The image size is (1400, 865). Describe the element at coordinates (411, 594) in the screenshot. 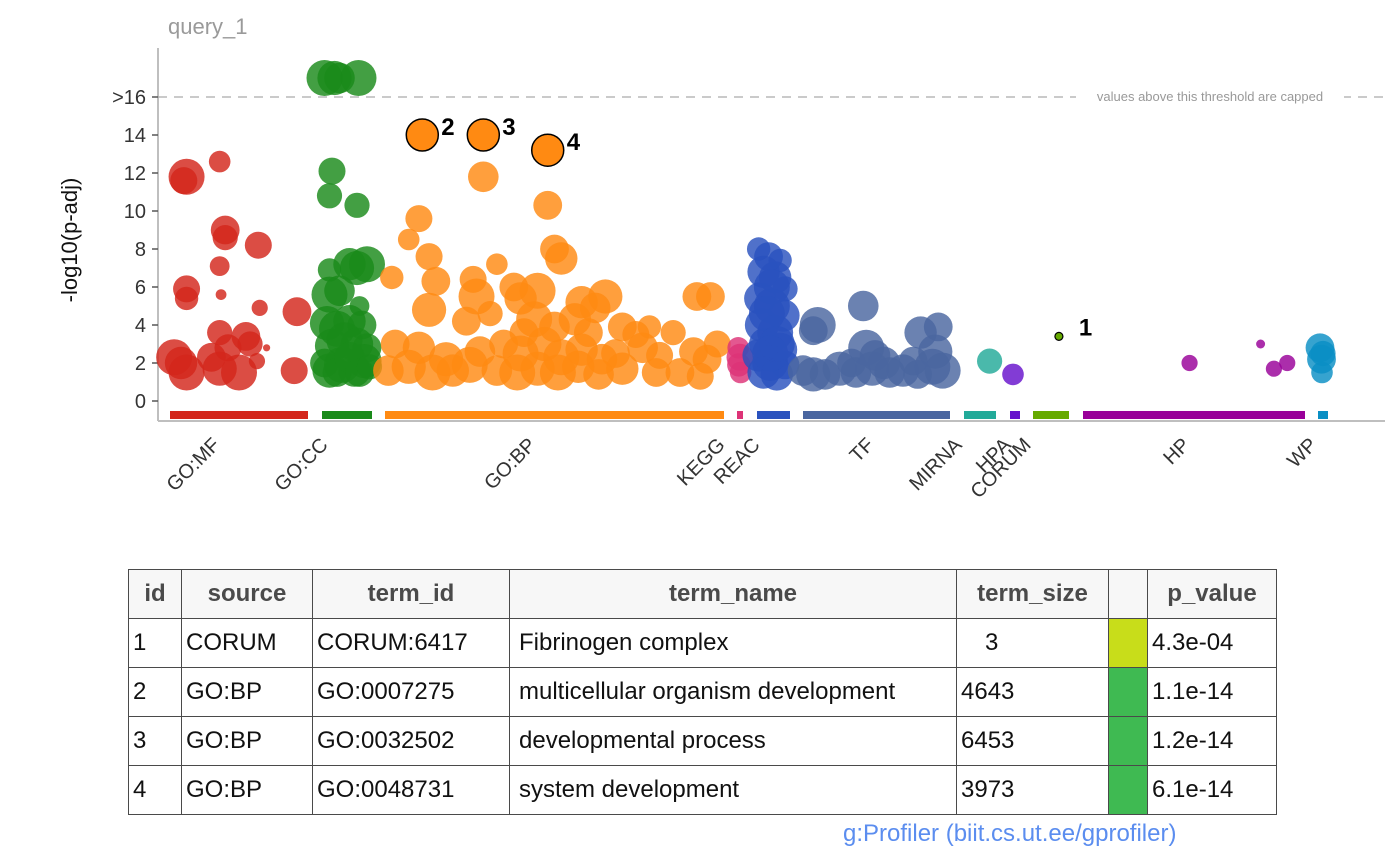

I see `header-term-id: term_id` at that location.